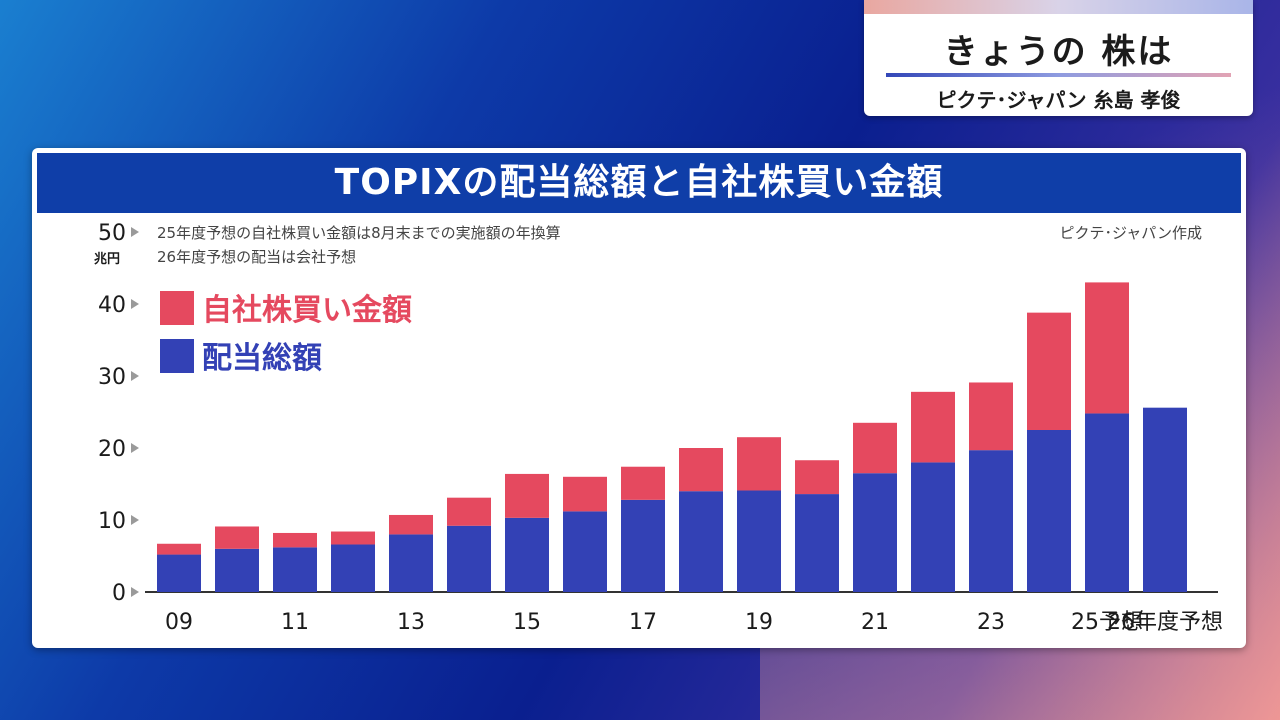 The width and height of the screenshot is (1280, 720). I want to click on note-line-2: 26年度予想の配当は会社予想, so click(256, 257).